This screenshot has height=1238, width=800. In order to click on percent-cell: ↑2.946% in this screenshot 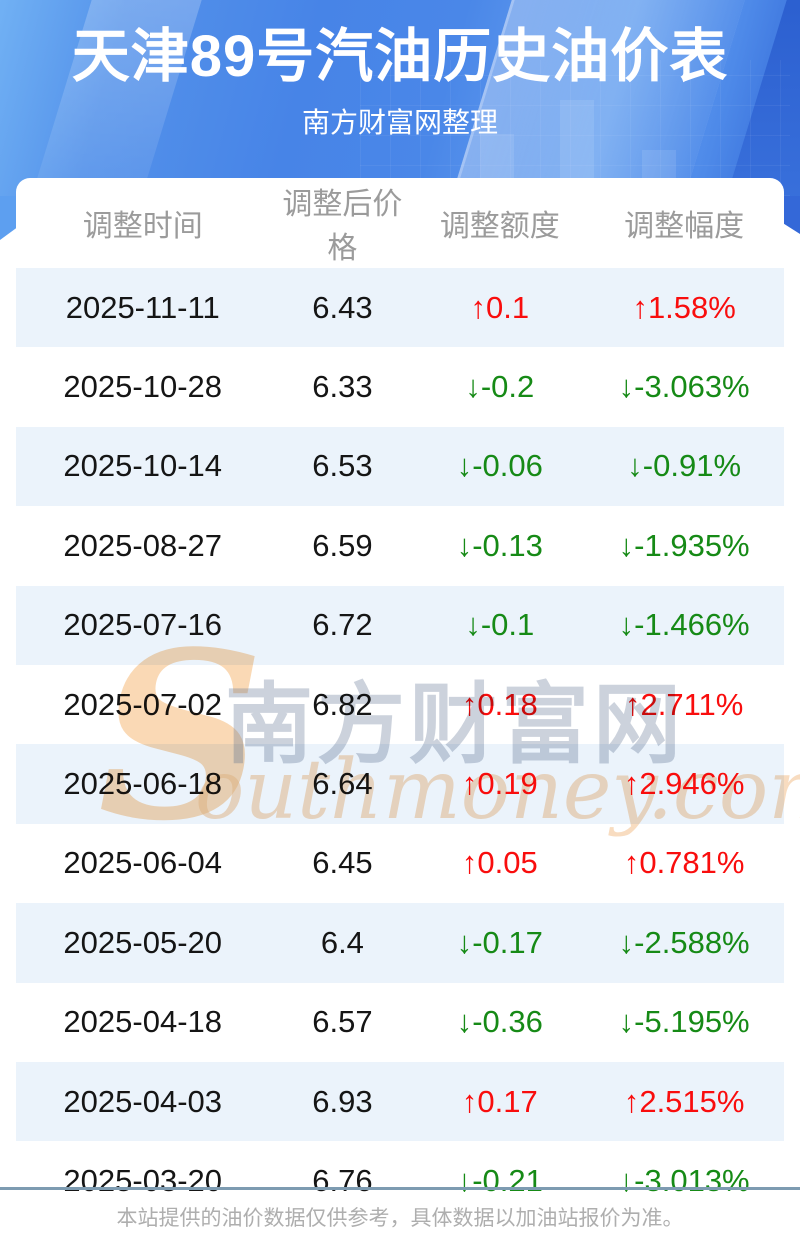, I will do `click(684, 784)`.